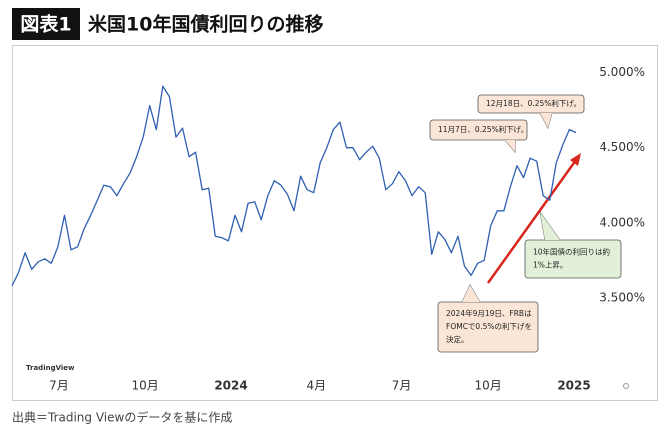 The width and height of the screenshot is (670, 439). What do you see at coordinates (489, 313) in the screenshot?
I see `callout-text: 2024年9月19日、FRBは` at bounding box center [489, 313].